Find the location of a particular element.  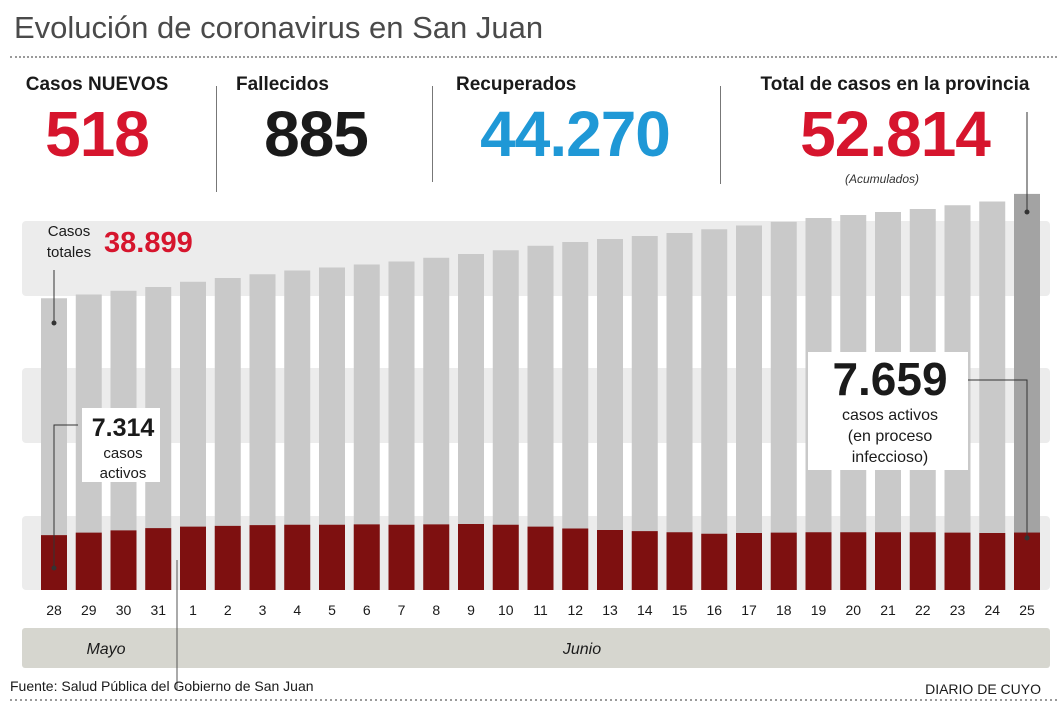

stat-fallecidos: Fallecidos 885 is located at coordinates (316, 120).